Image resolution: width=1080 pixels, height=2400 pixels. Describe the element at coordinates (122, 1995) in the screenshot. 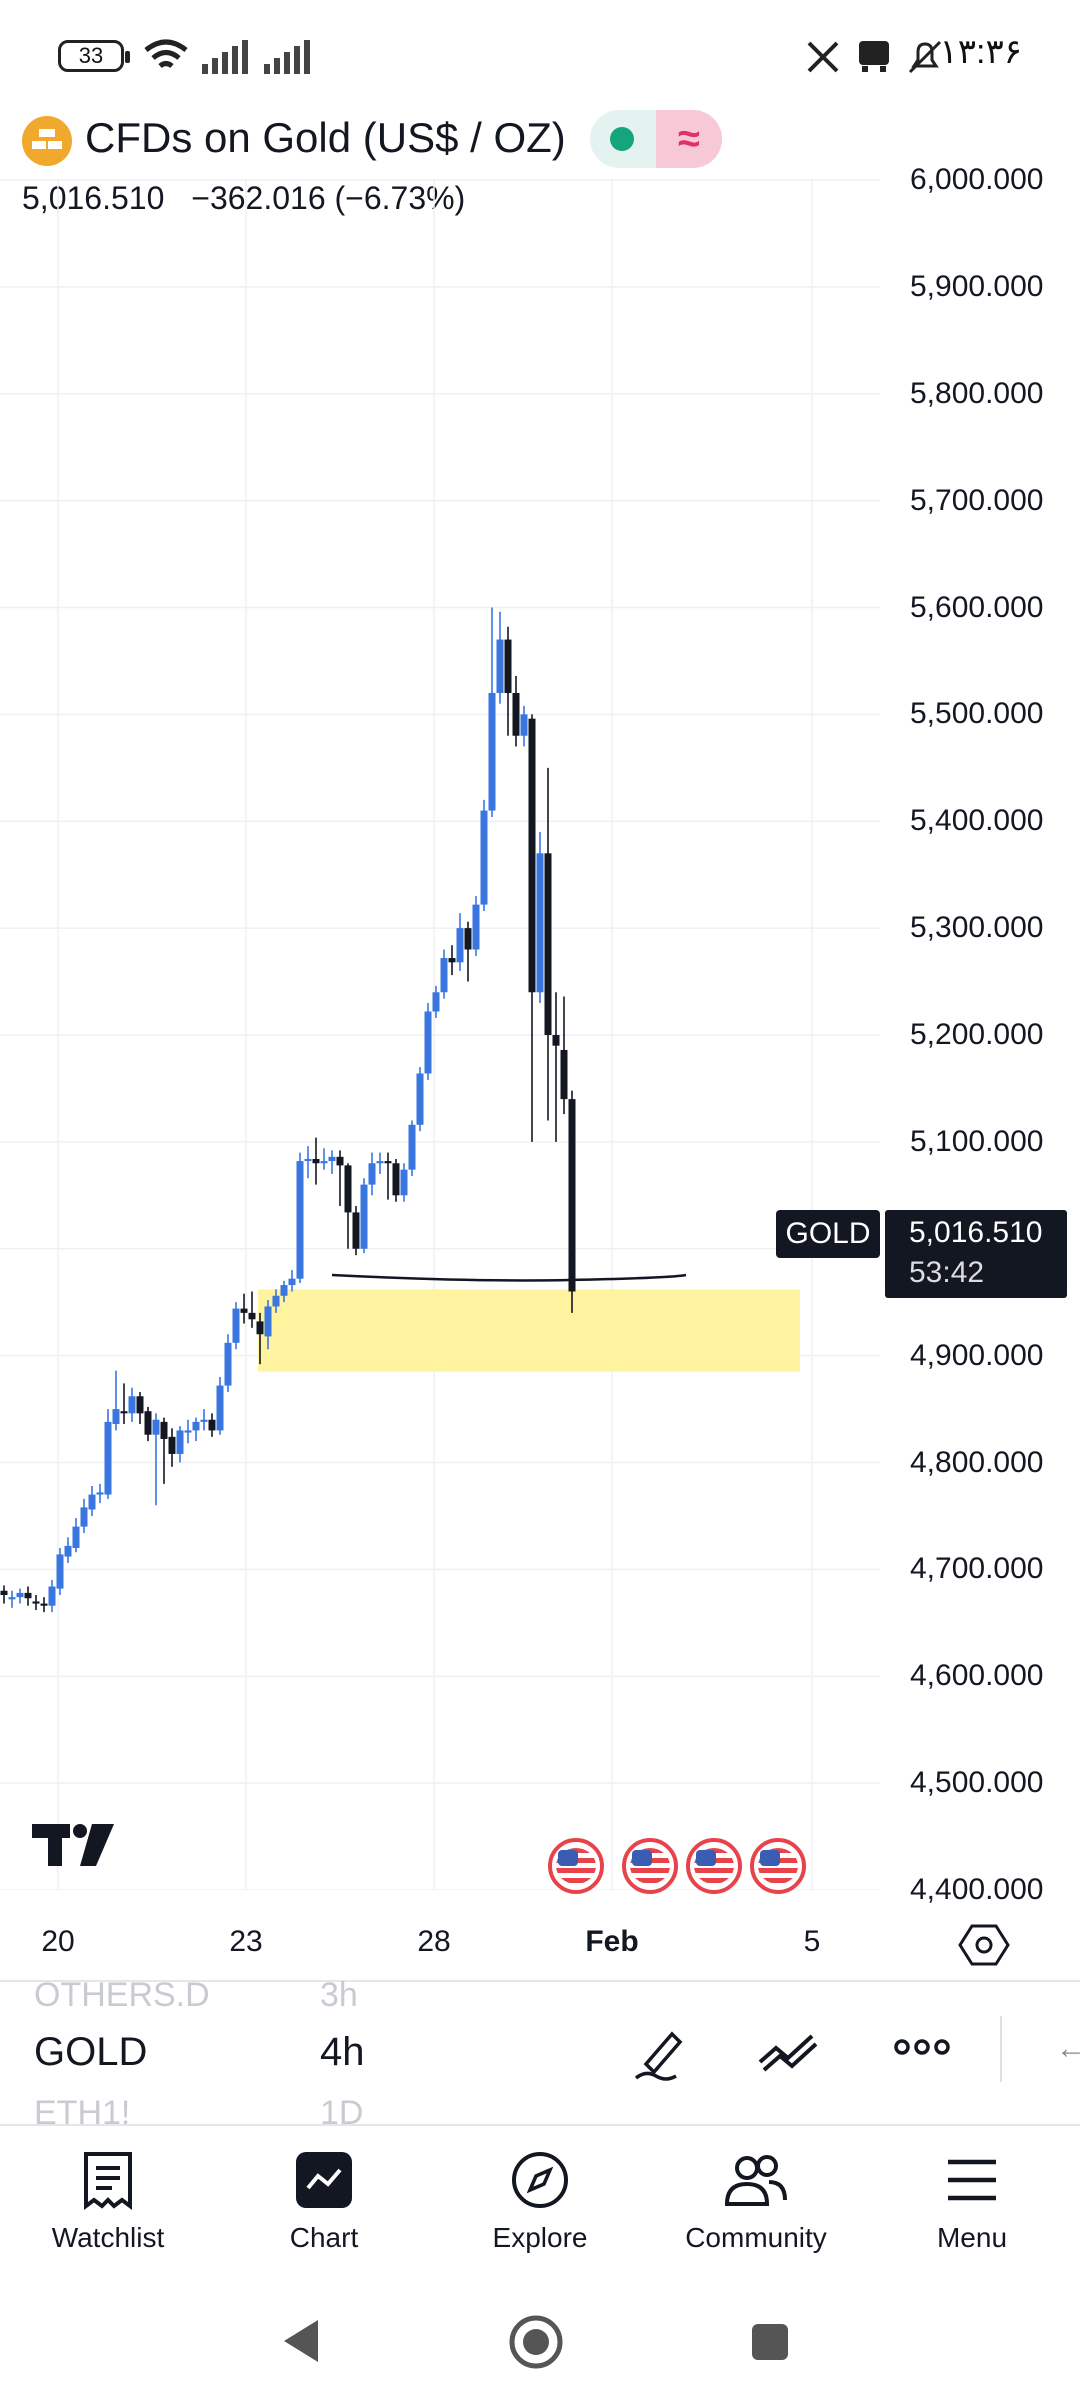

I see `prev-symbol: OTHERS.D` at that location.